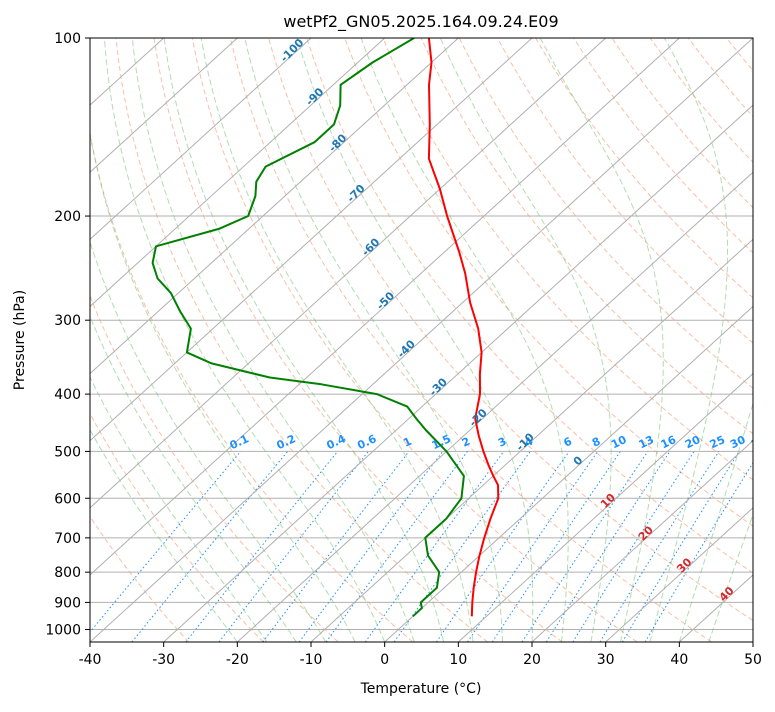 This screenshot has width=775, height=712. Describe the element at coordinates (67, 499) in the screenshot. I see `y-tick-label: 600` at that location.